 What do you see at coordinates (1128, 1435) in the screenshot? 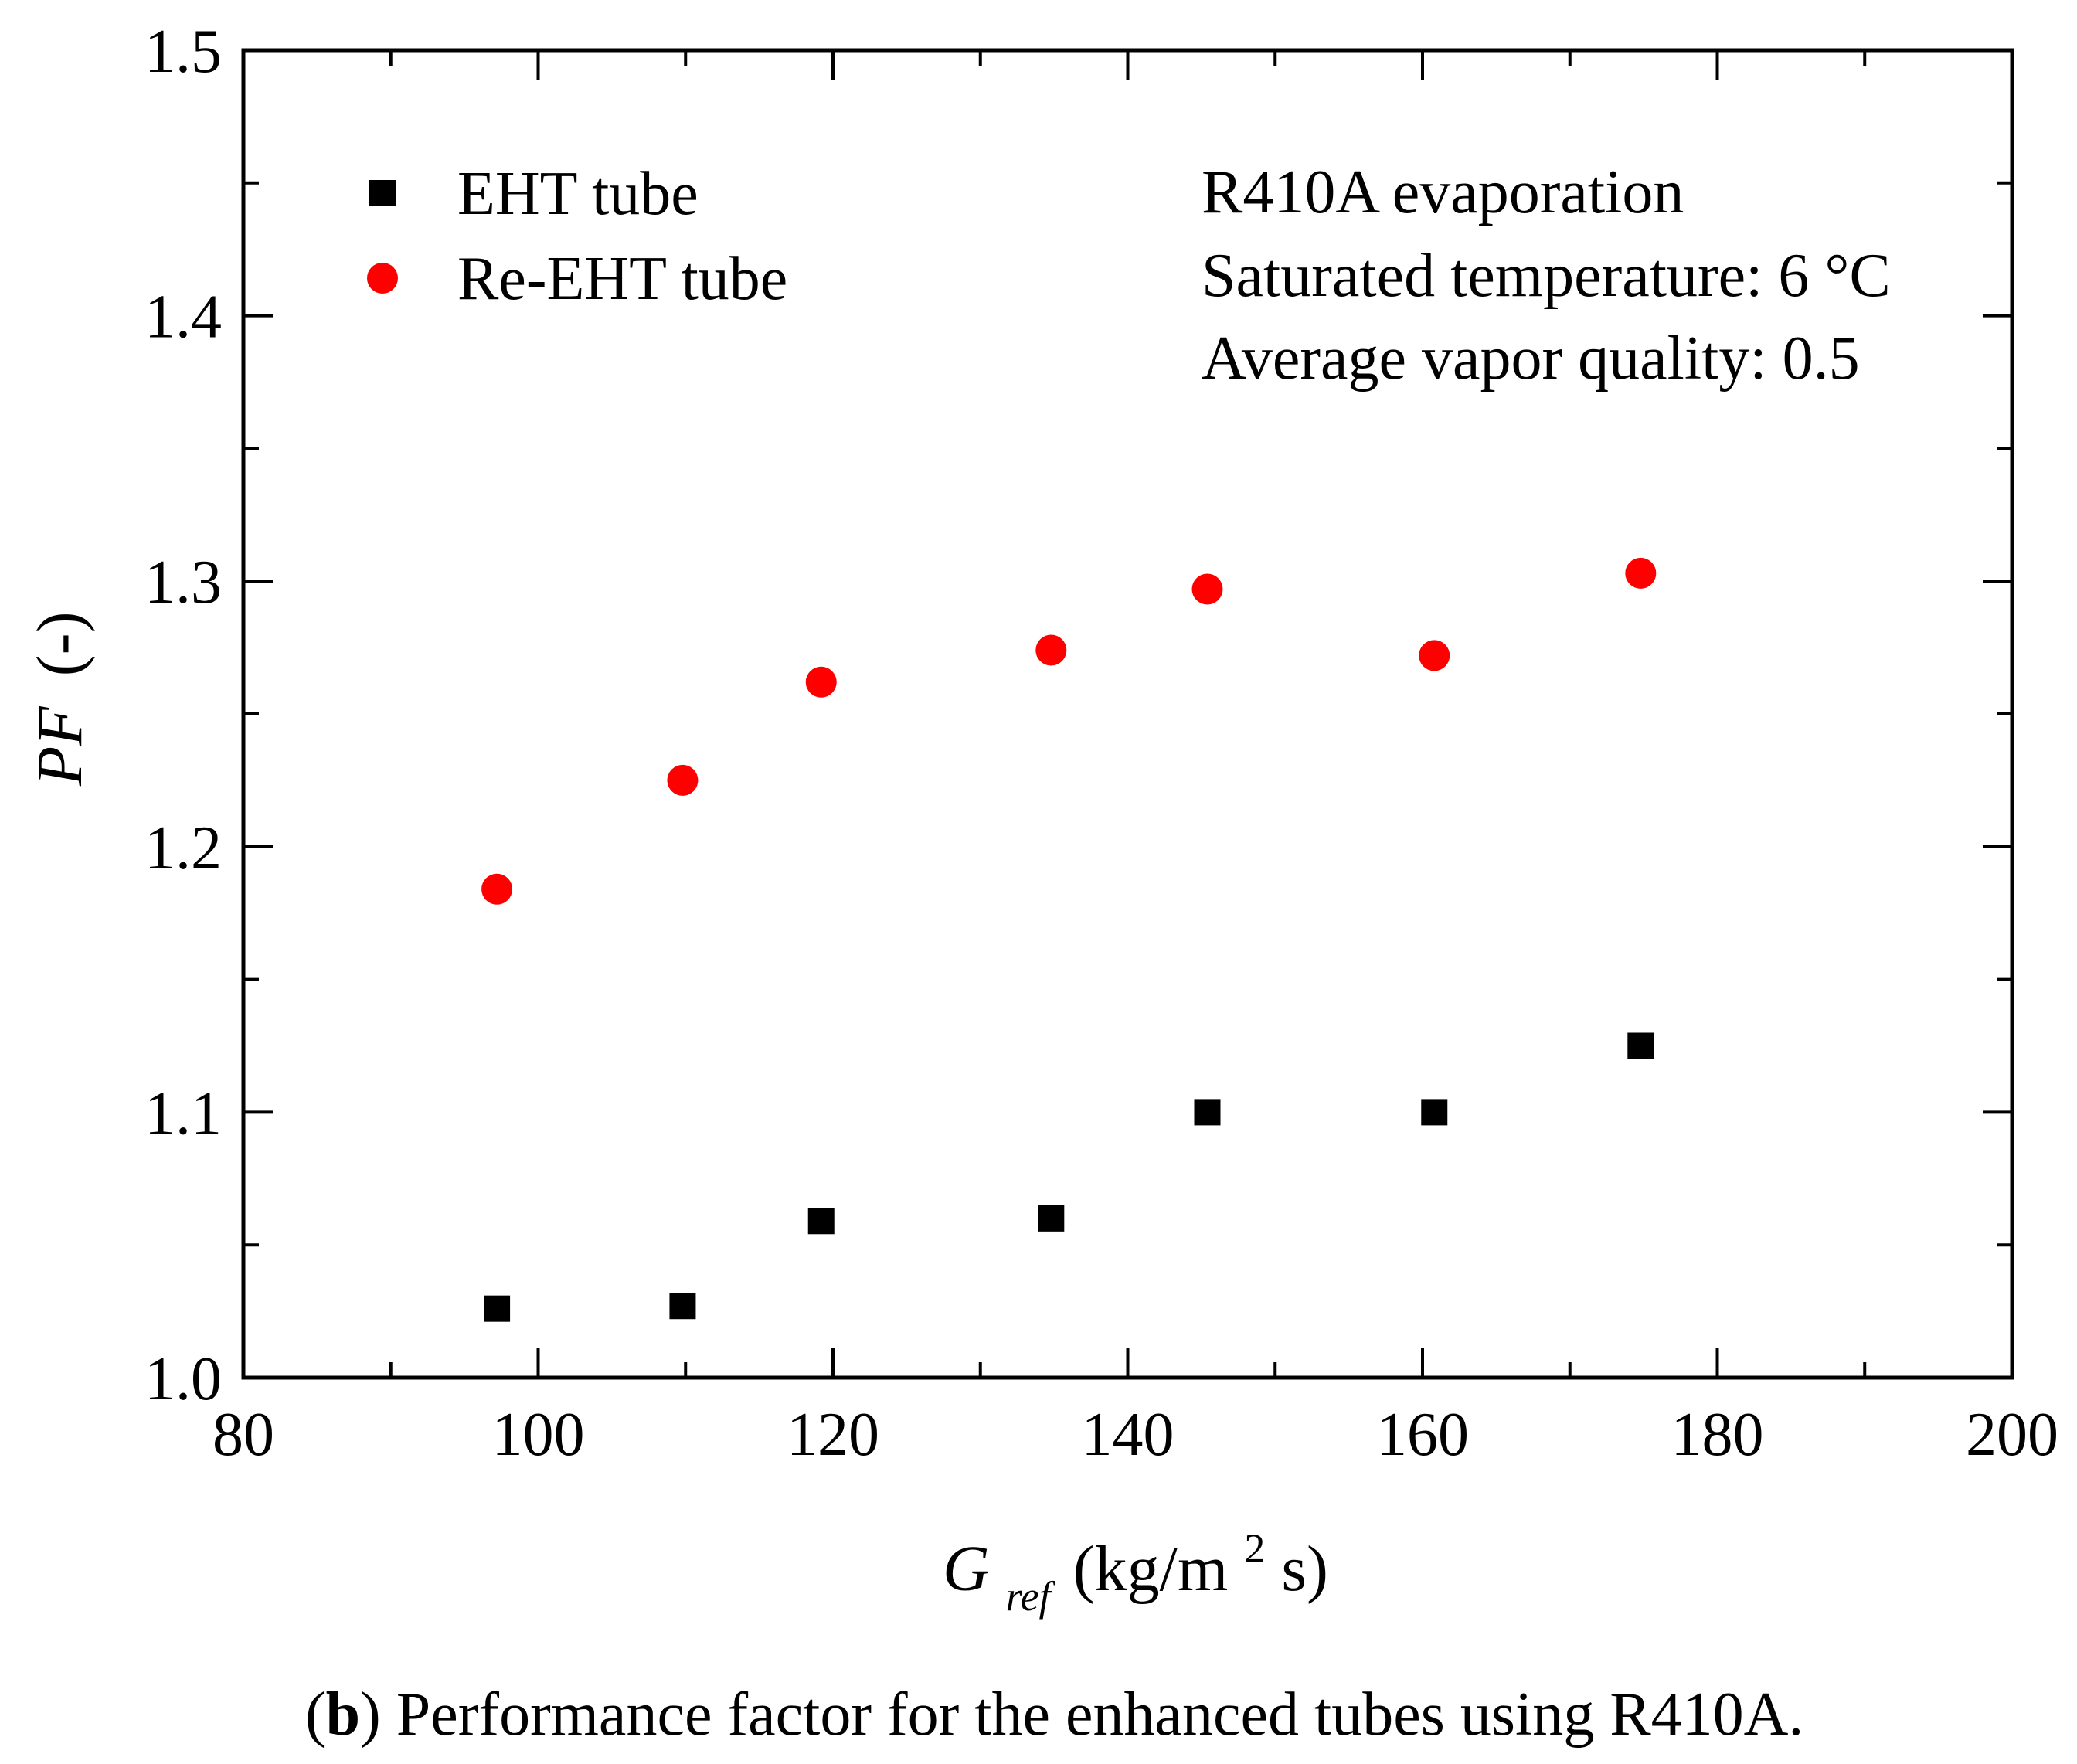
I see `x-tick-label: 140` at bounding box center [1128, 1435].